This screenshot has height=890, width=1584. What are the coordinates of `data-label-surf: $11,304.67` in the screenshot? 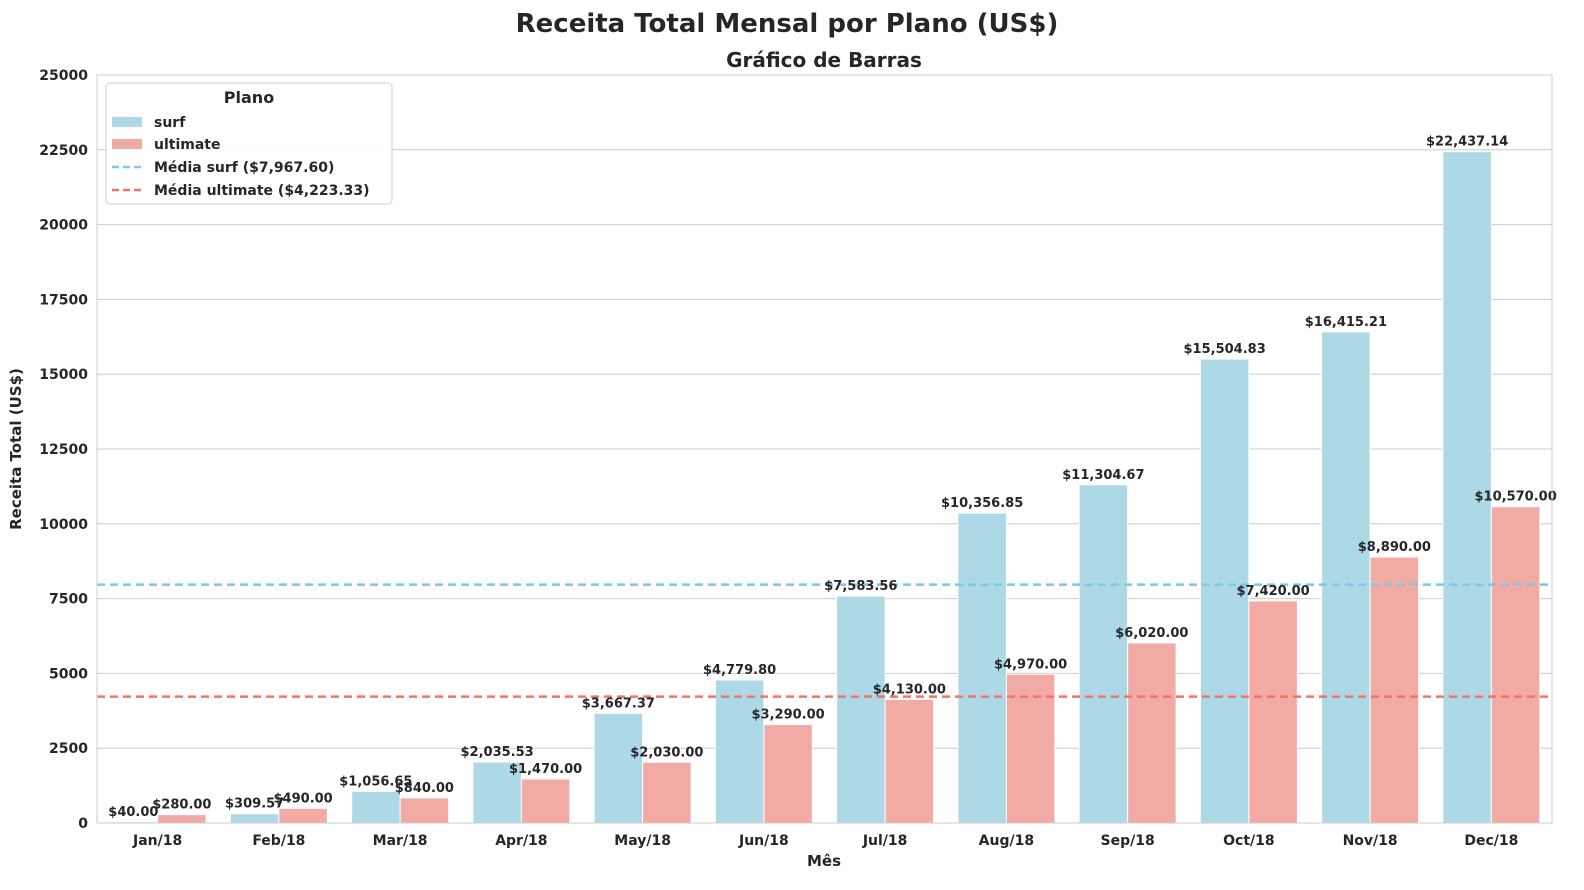 It's located at (1103, 475).